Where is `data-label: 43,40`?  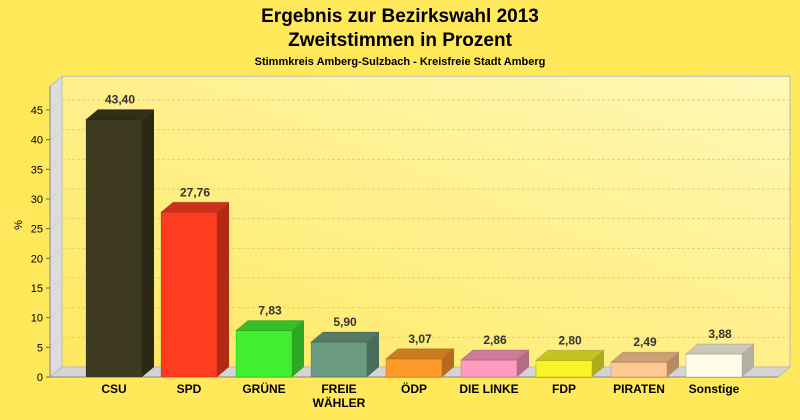 data-label: 43,40 is located at coordinates (120, 99).